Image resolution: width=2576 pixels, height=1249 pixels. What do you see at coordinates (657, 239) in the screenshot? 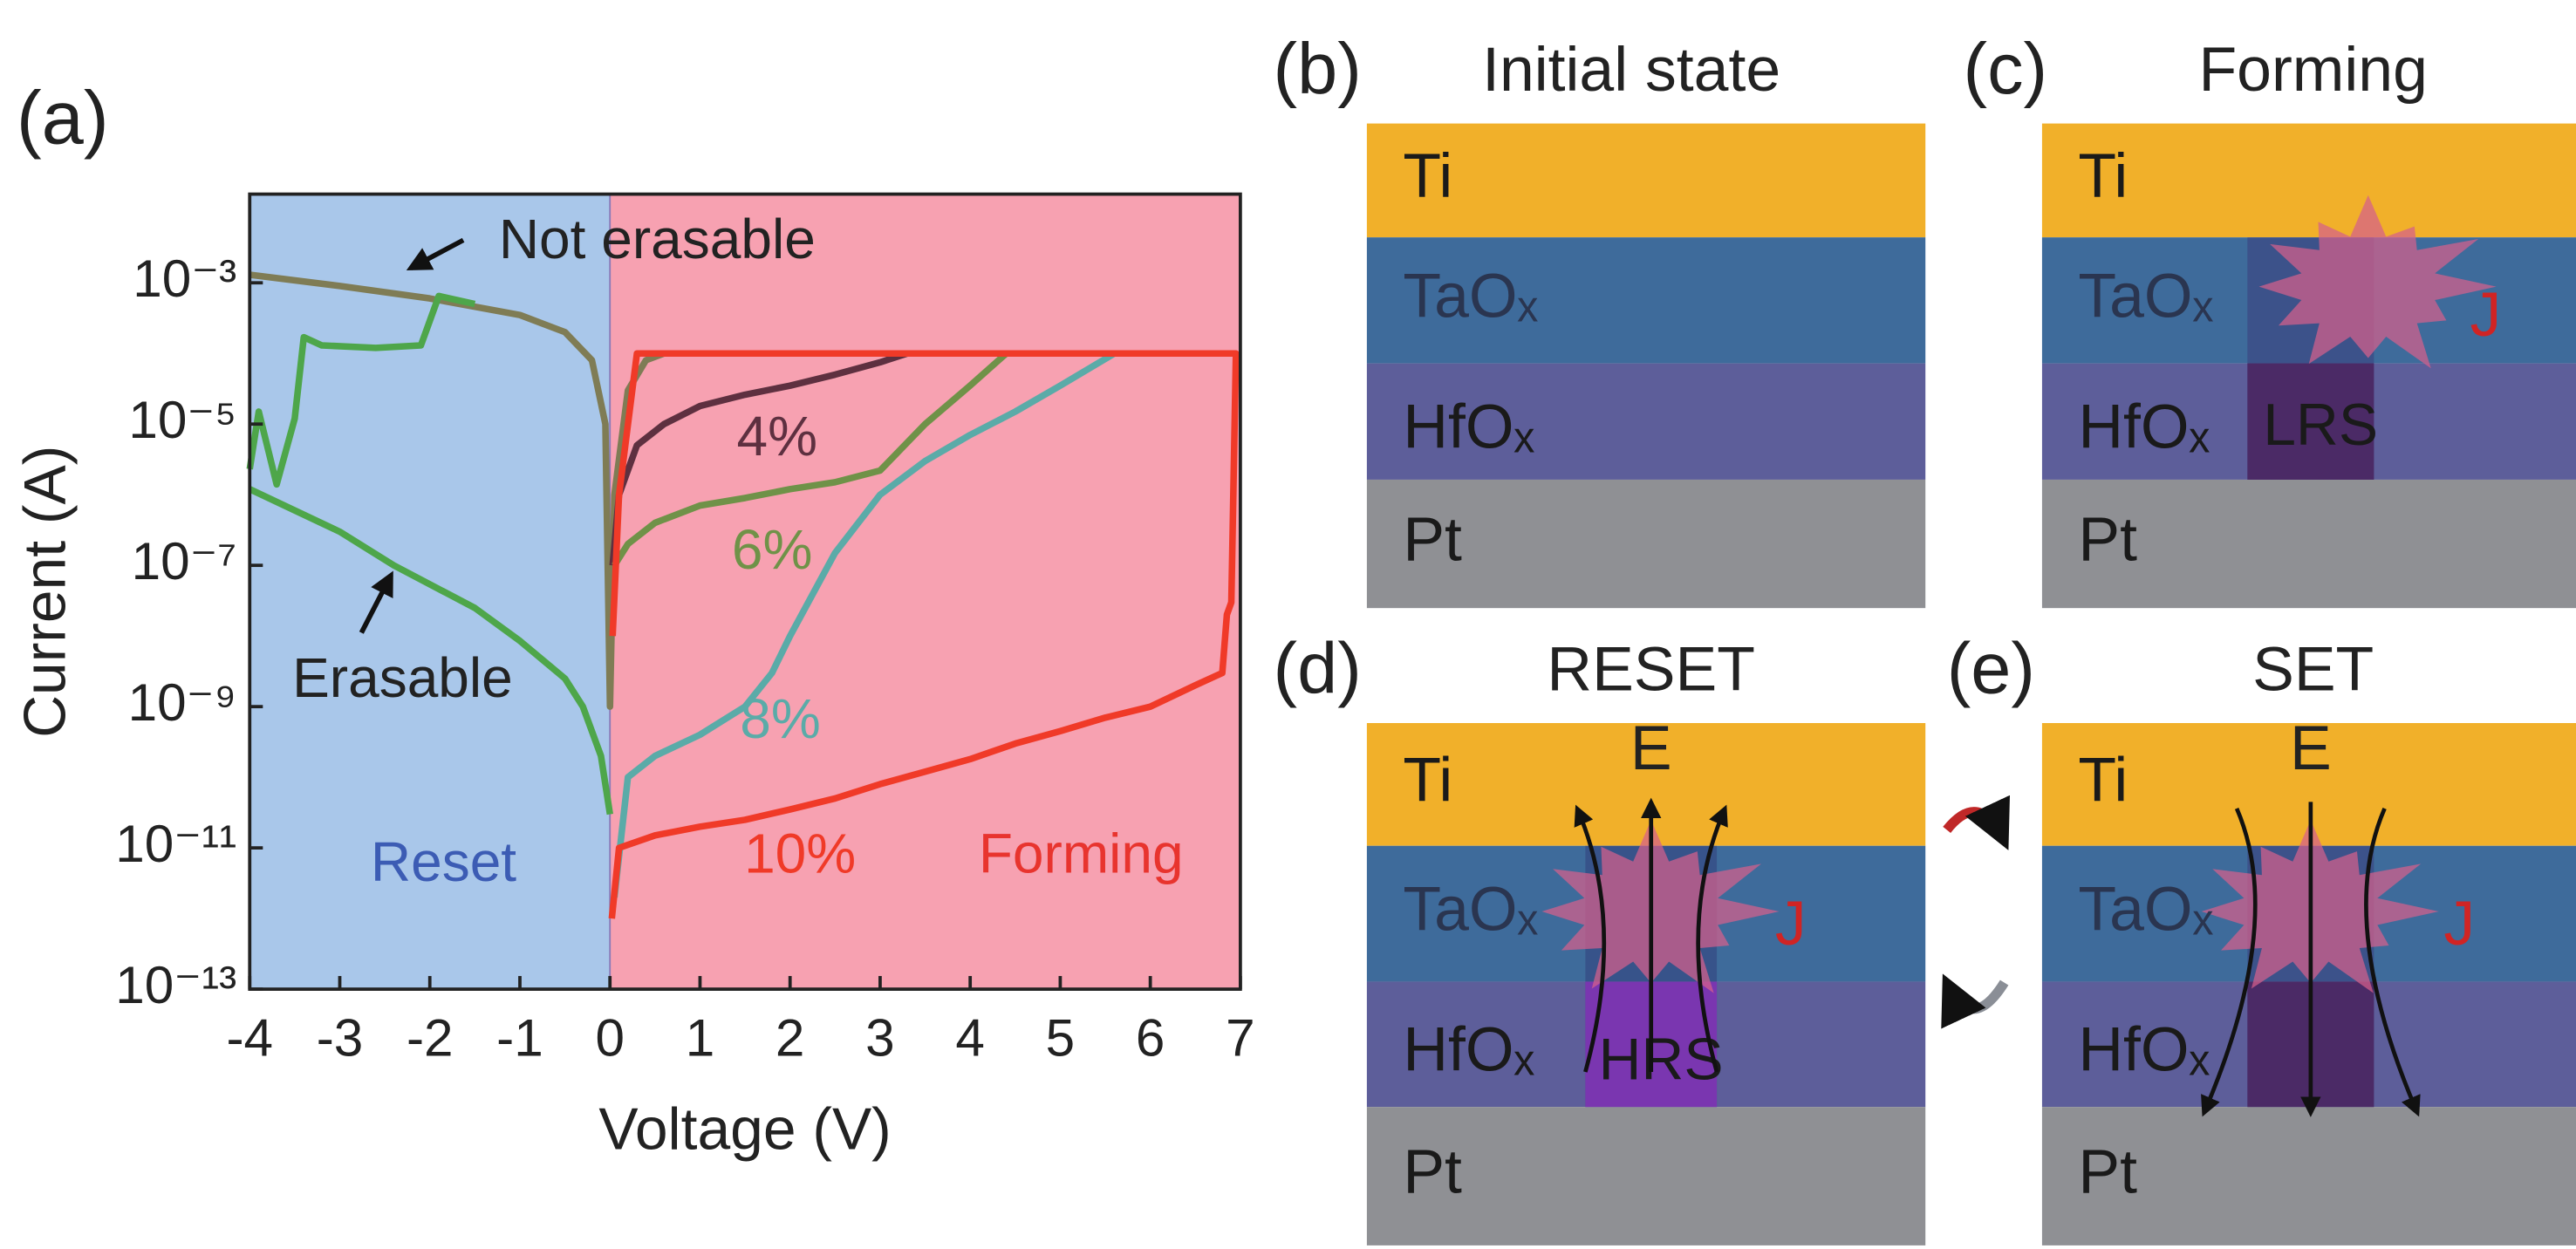
I see `series-label: Not erasable` at bounding box center [657, 239].